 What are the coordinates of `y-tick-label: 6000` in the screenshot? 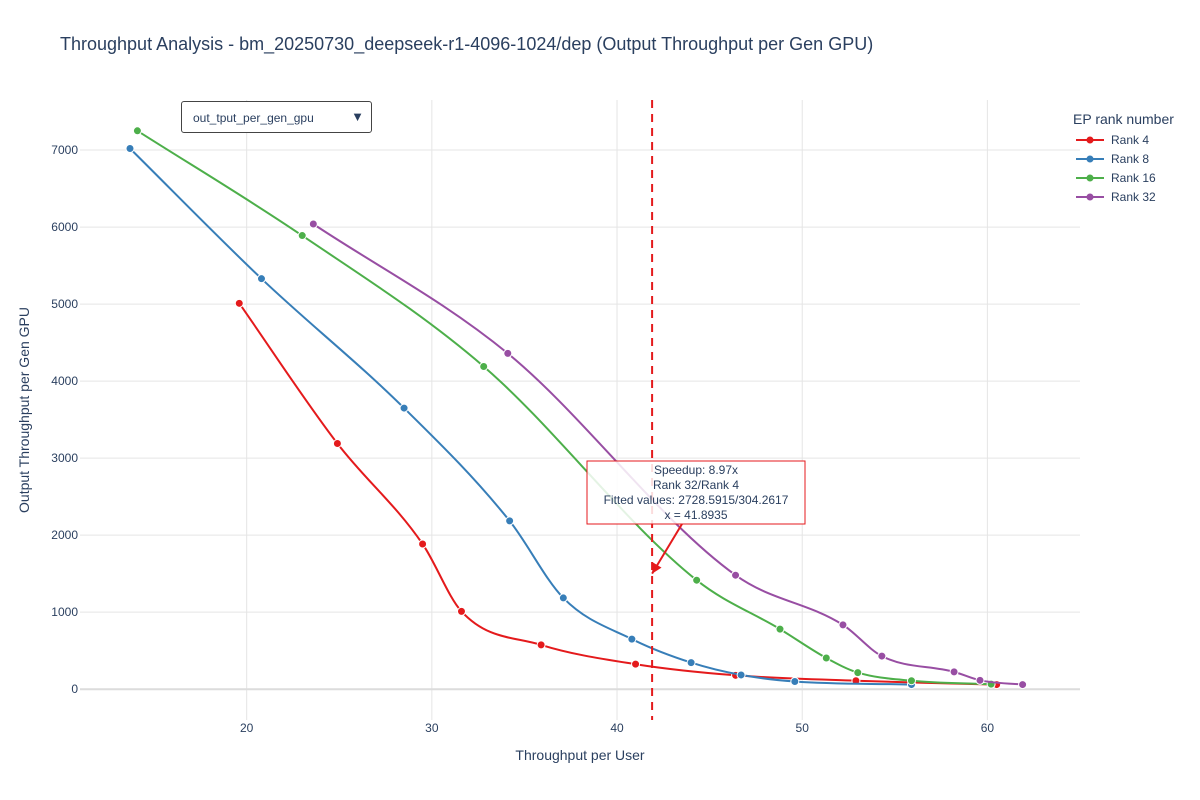 It's located at (64, 227).